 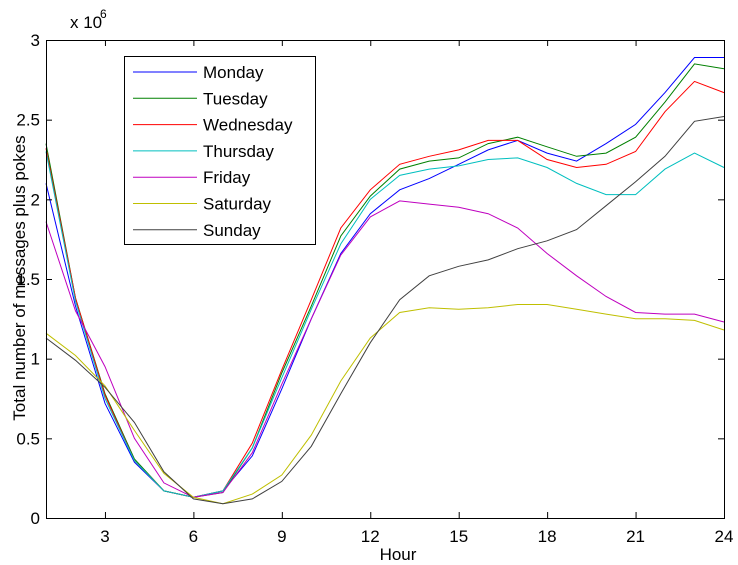 I want to click on x-tick-label: 3, so click(x=104, y=536).